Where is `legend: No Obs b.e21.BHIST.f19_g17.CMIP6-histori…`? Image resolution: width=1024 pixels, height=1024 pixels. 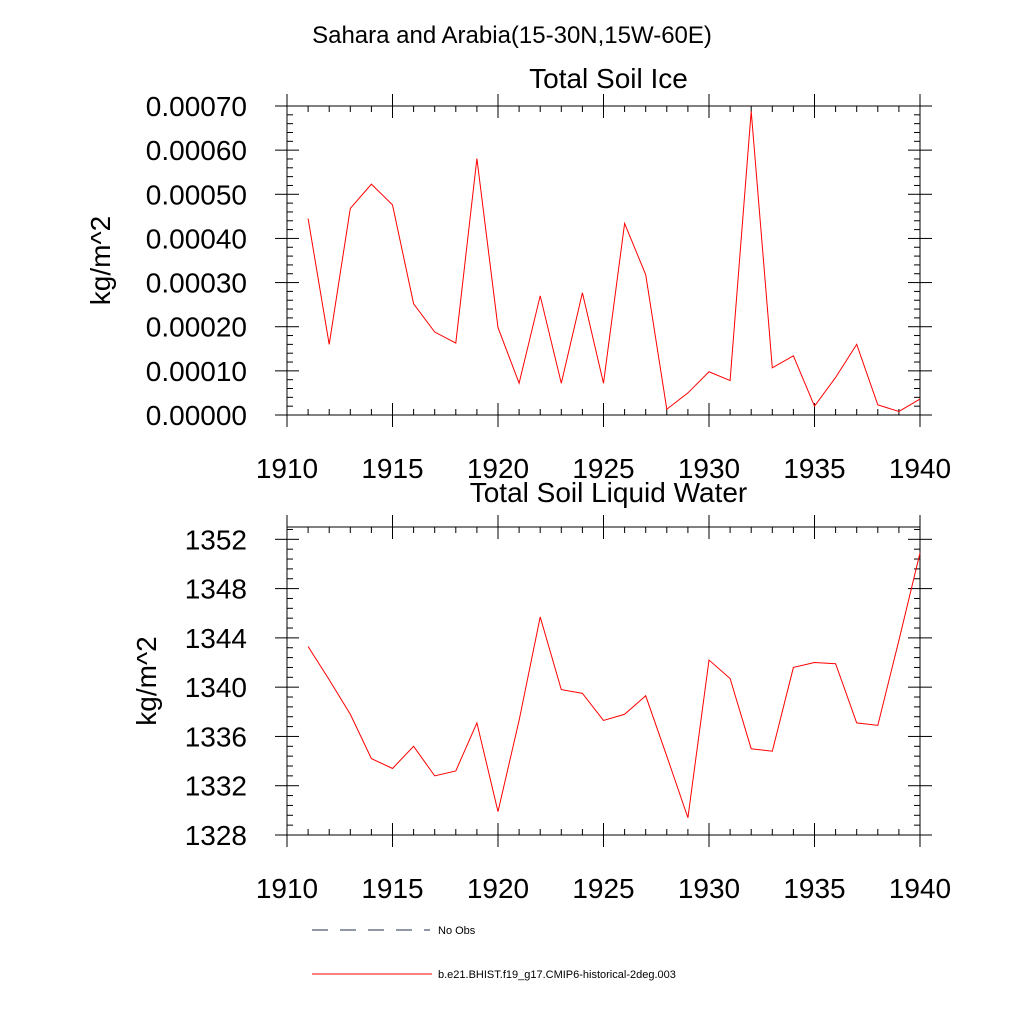 legend: No Obs b.e21.BHIST.f19_g17.CMIP6-histori… is located at coordinates (494, 953).